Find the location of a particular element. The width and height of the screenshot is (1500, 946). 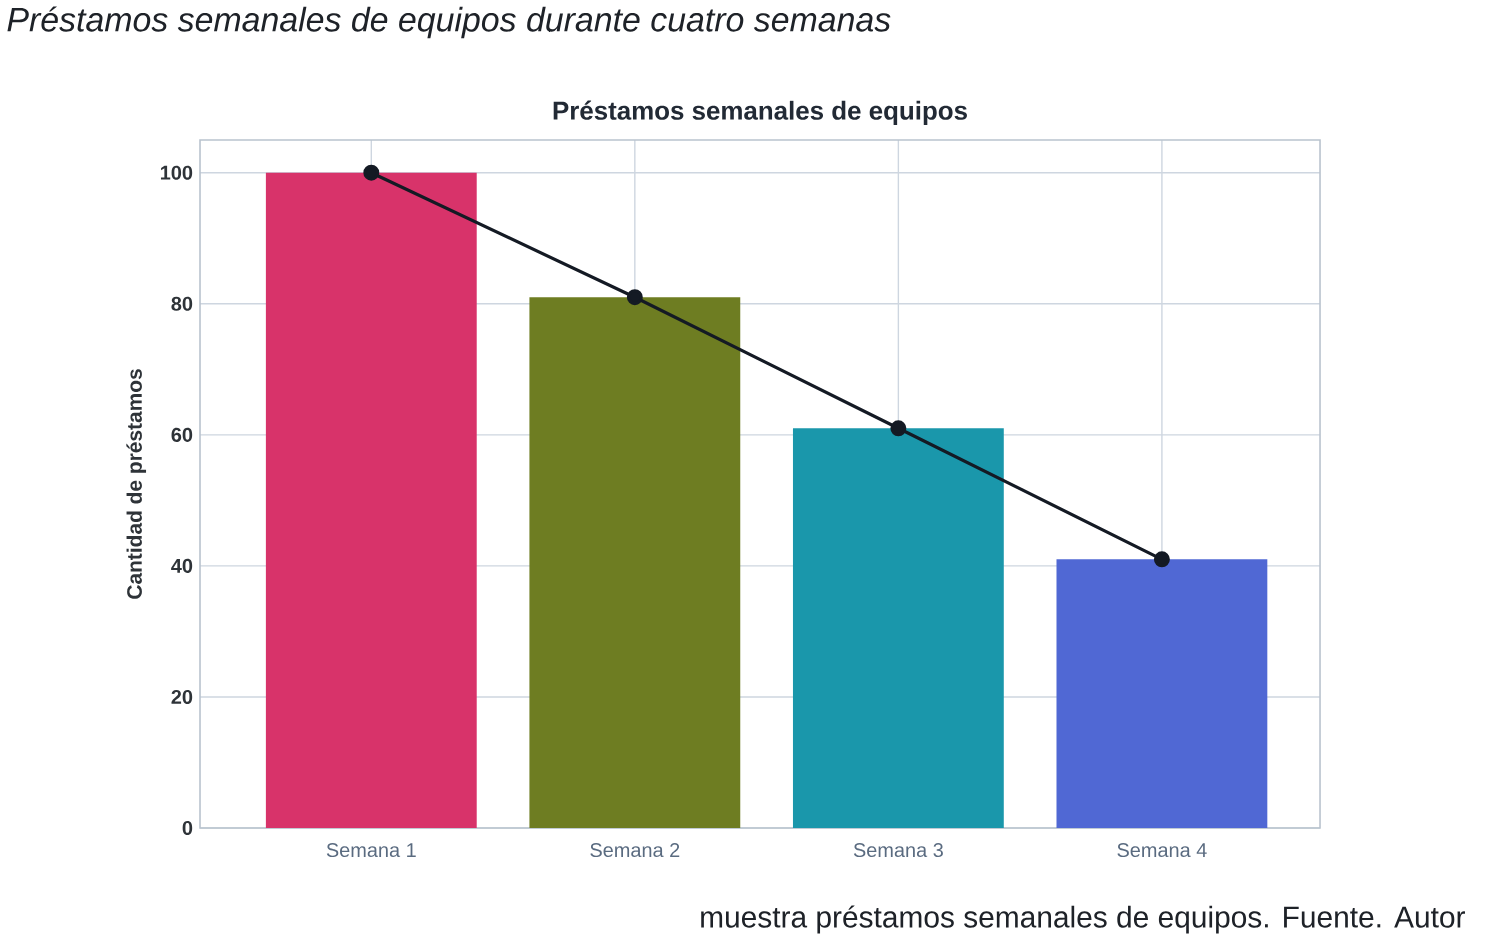

y-tick-label: 60 is located at coordinates (182, 434).